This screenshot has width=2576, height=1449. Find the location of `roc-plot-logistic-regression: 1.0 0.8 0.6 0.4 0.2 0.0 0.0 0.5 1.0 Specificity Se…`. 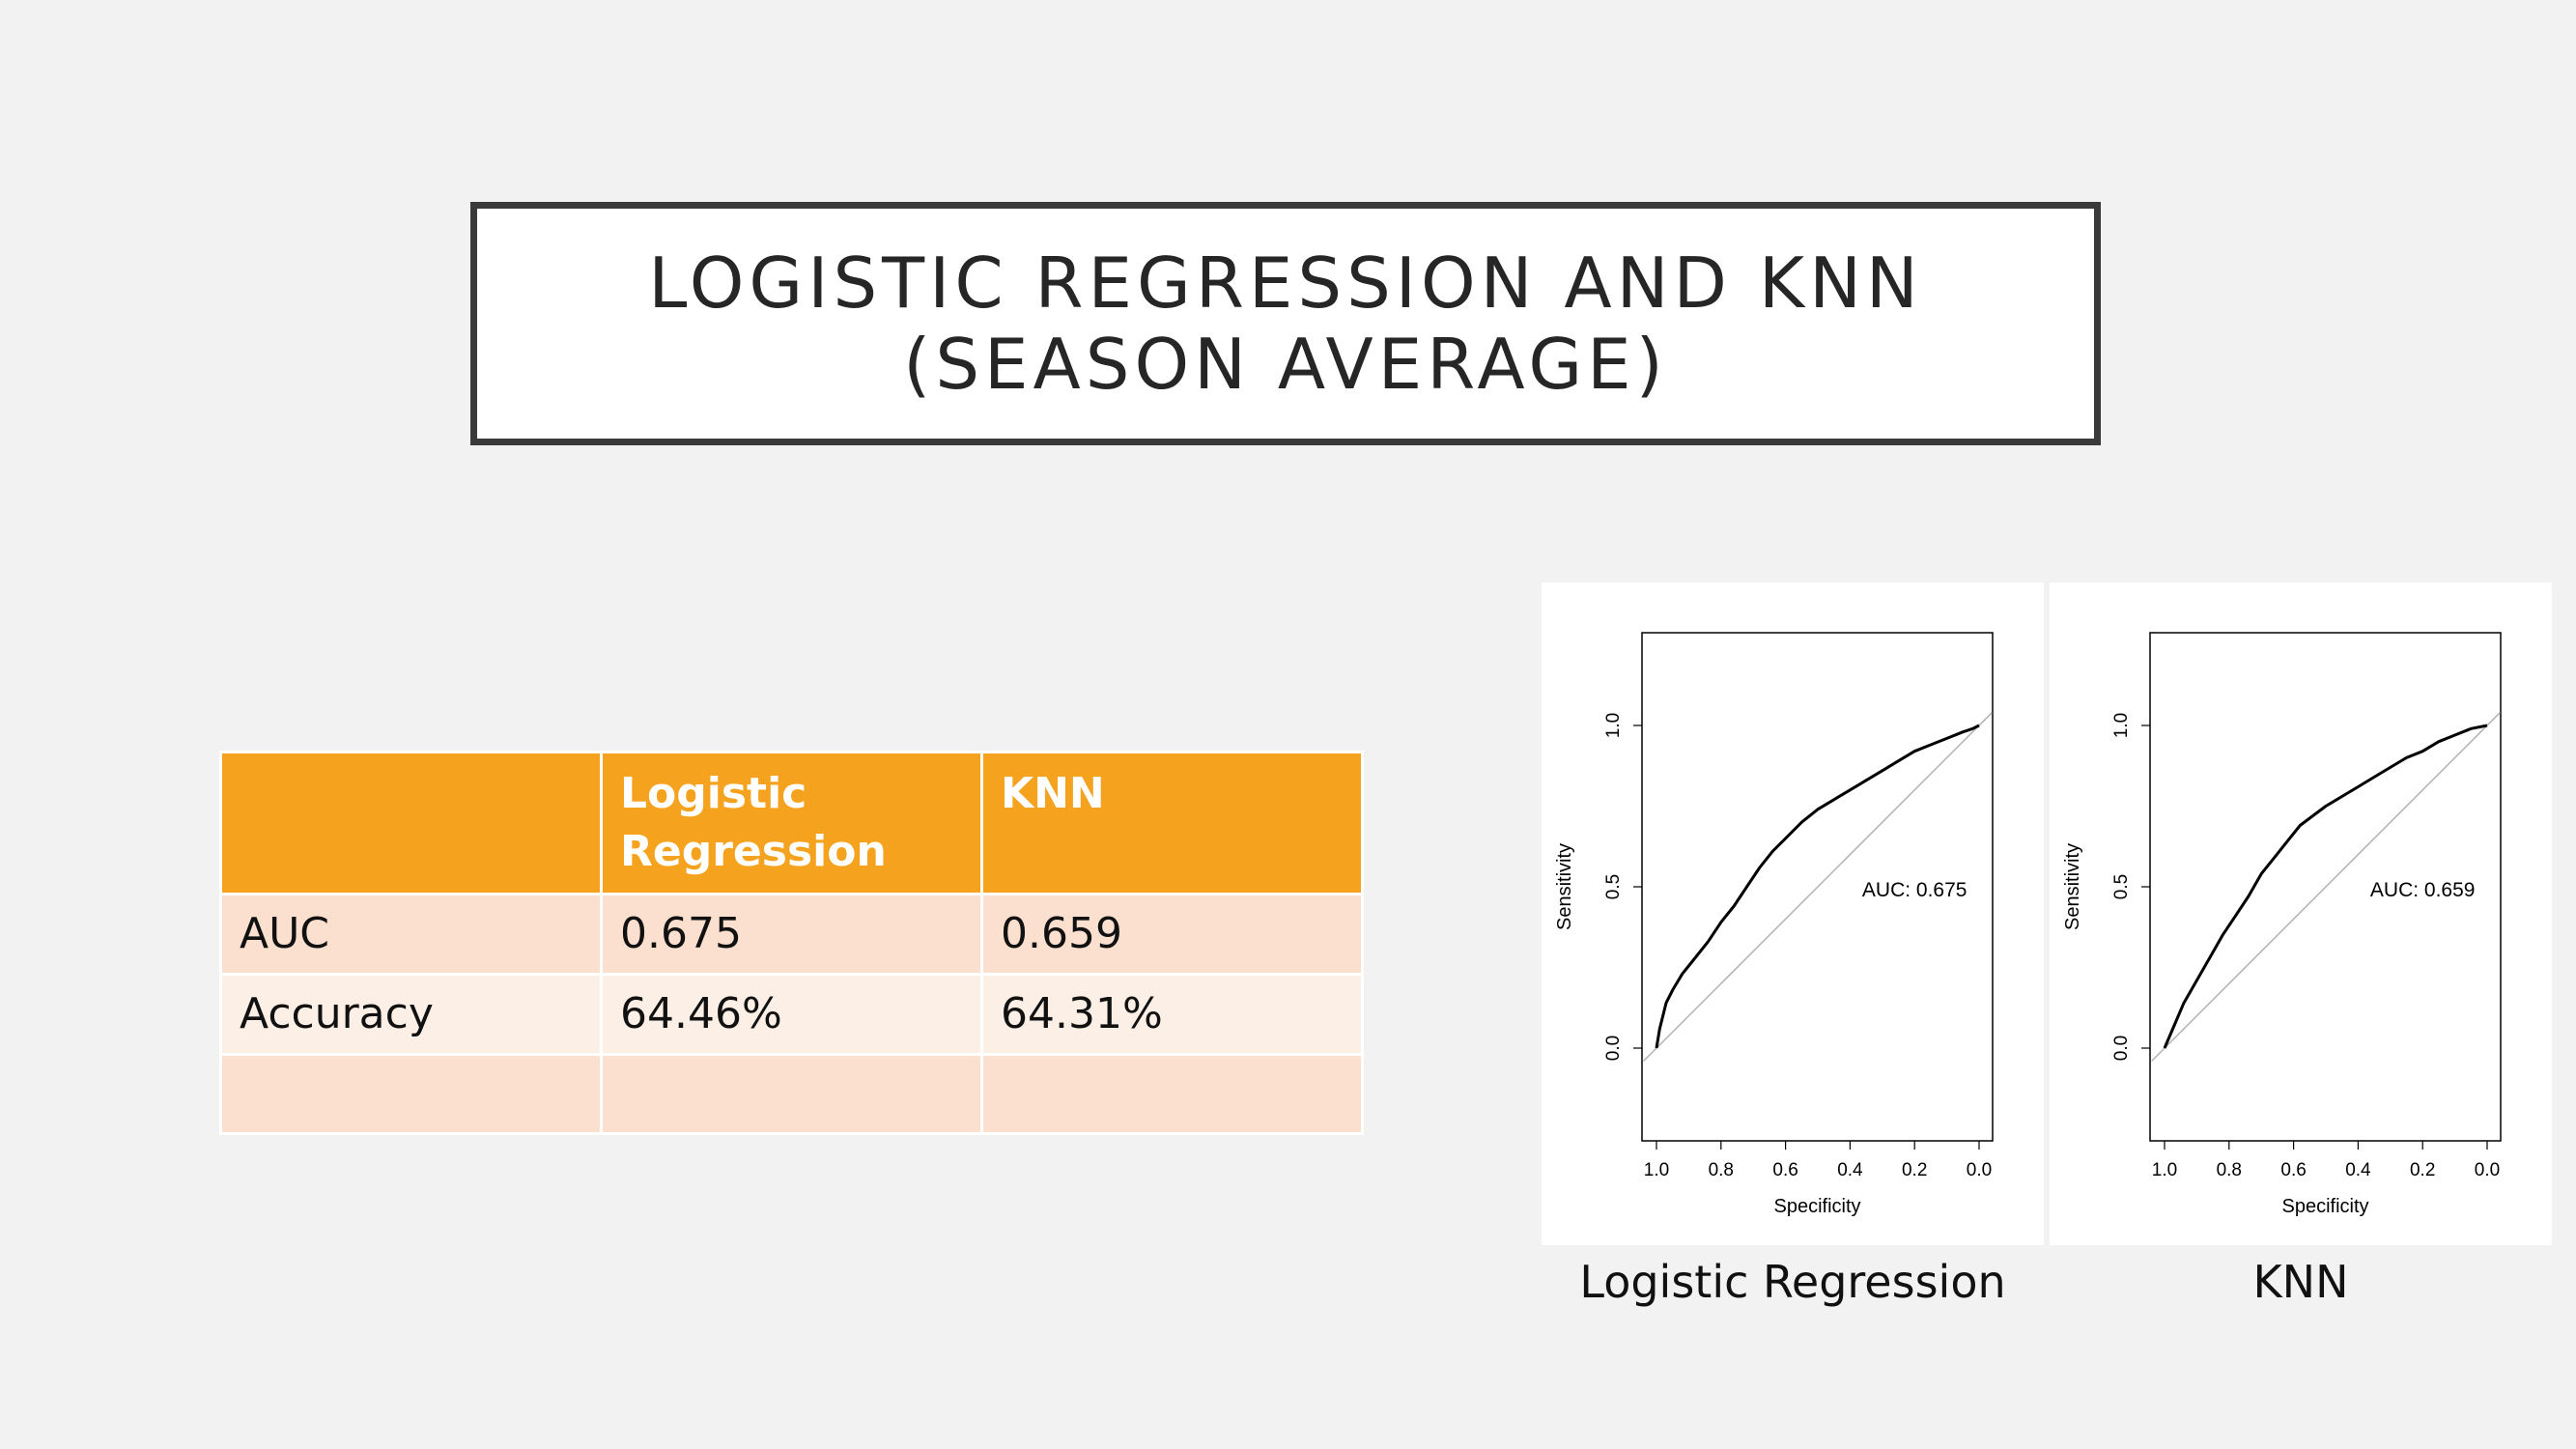

roc-plot-logistic-regression: 1.0 0.8 0.6 0.4 0.2 0.0 0.0 0.5 1.0 Specificity Se… is located at coordinates (1793, 913).